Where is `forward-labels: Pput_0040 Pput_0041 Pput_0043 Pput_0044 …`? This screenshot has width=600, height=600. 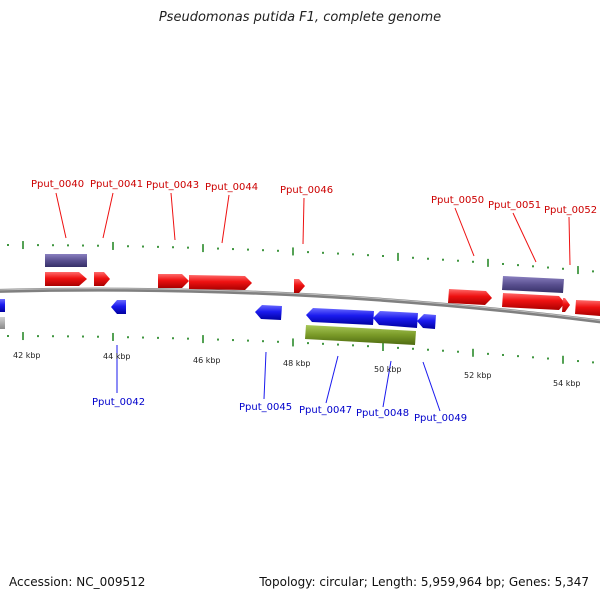
forward-labels: Pput_0040 Pput_0041 Pput_0043 Pput_0044 … is located at coordinates (314, 197).